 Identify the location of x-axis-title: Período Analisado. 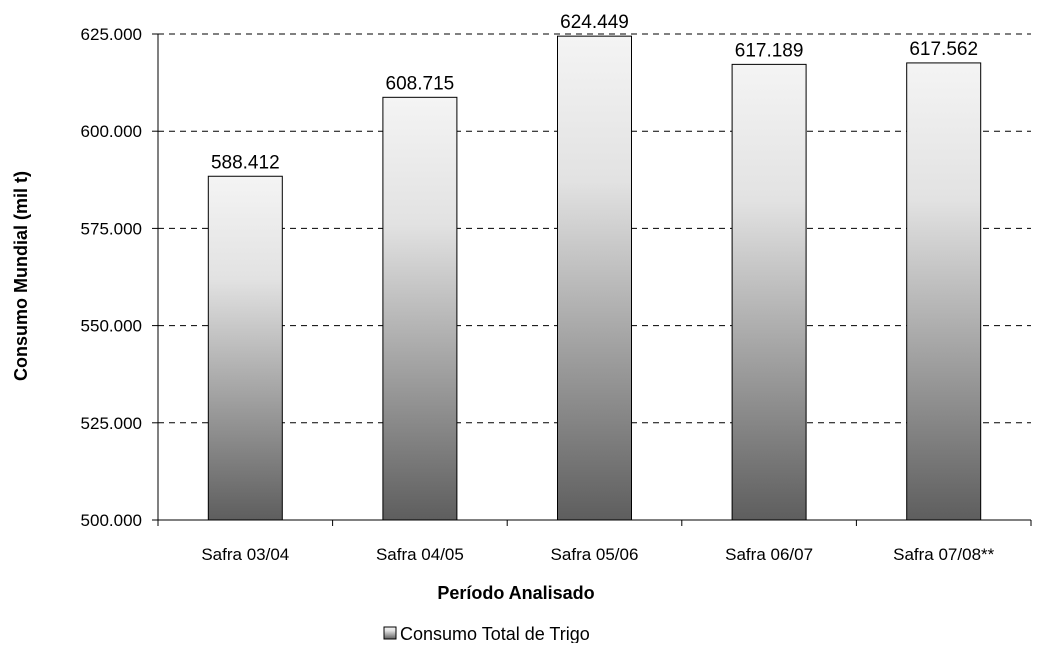
(515, 593).